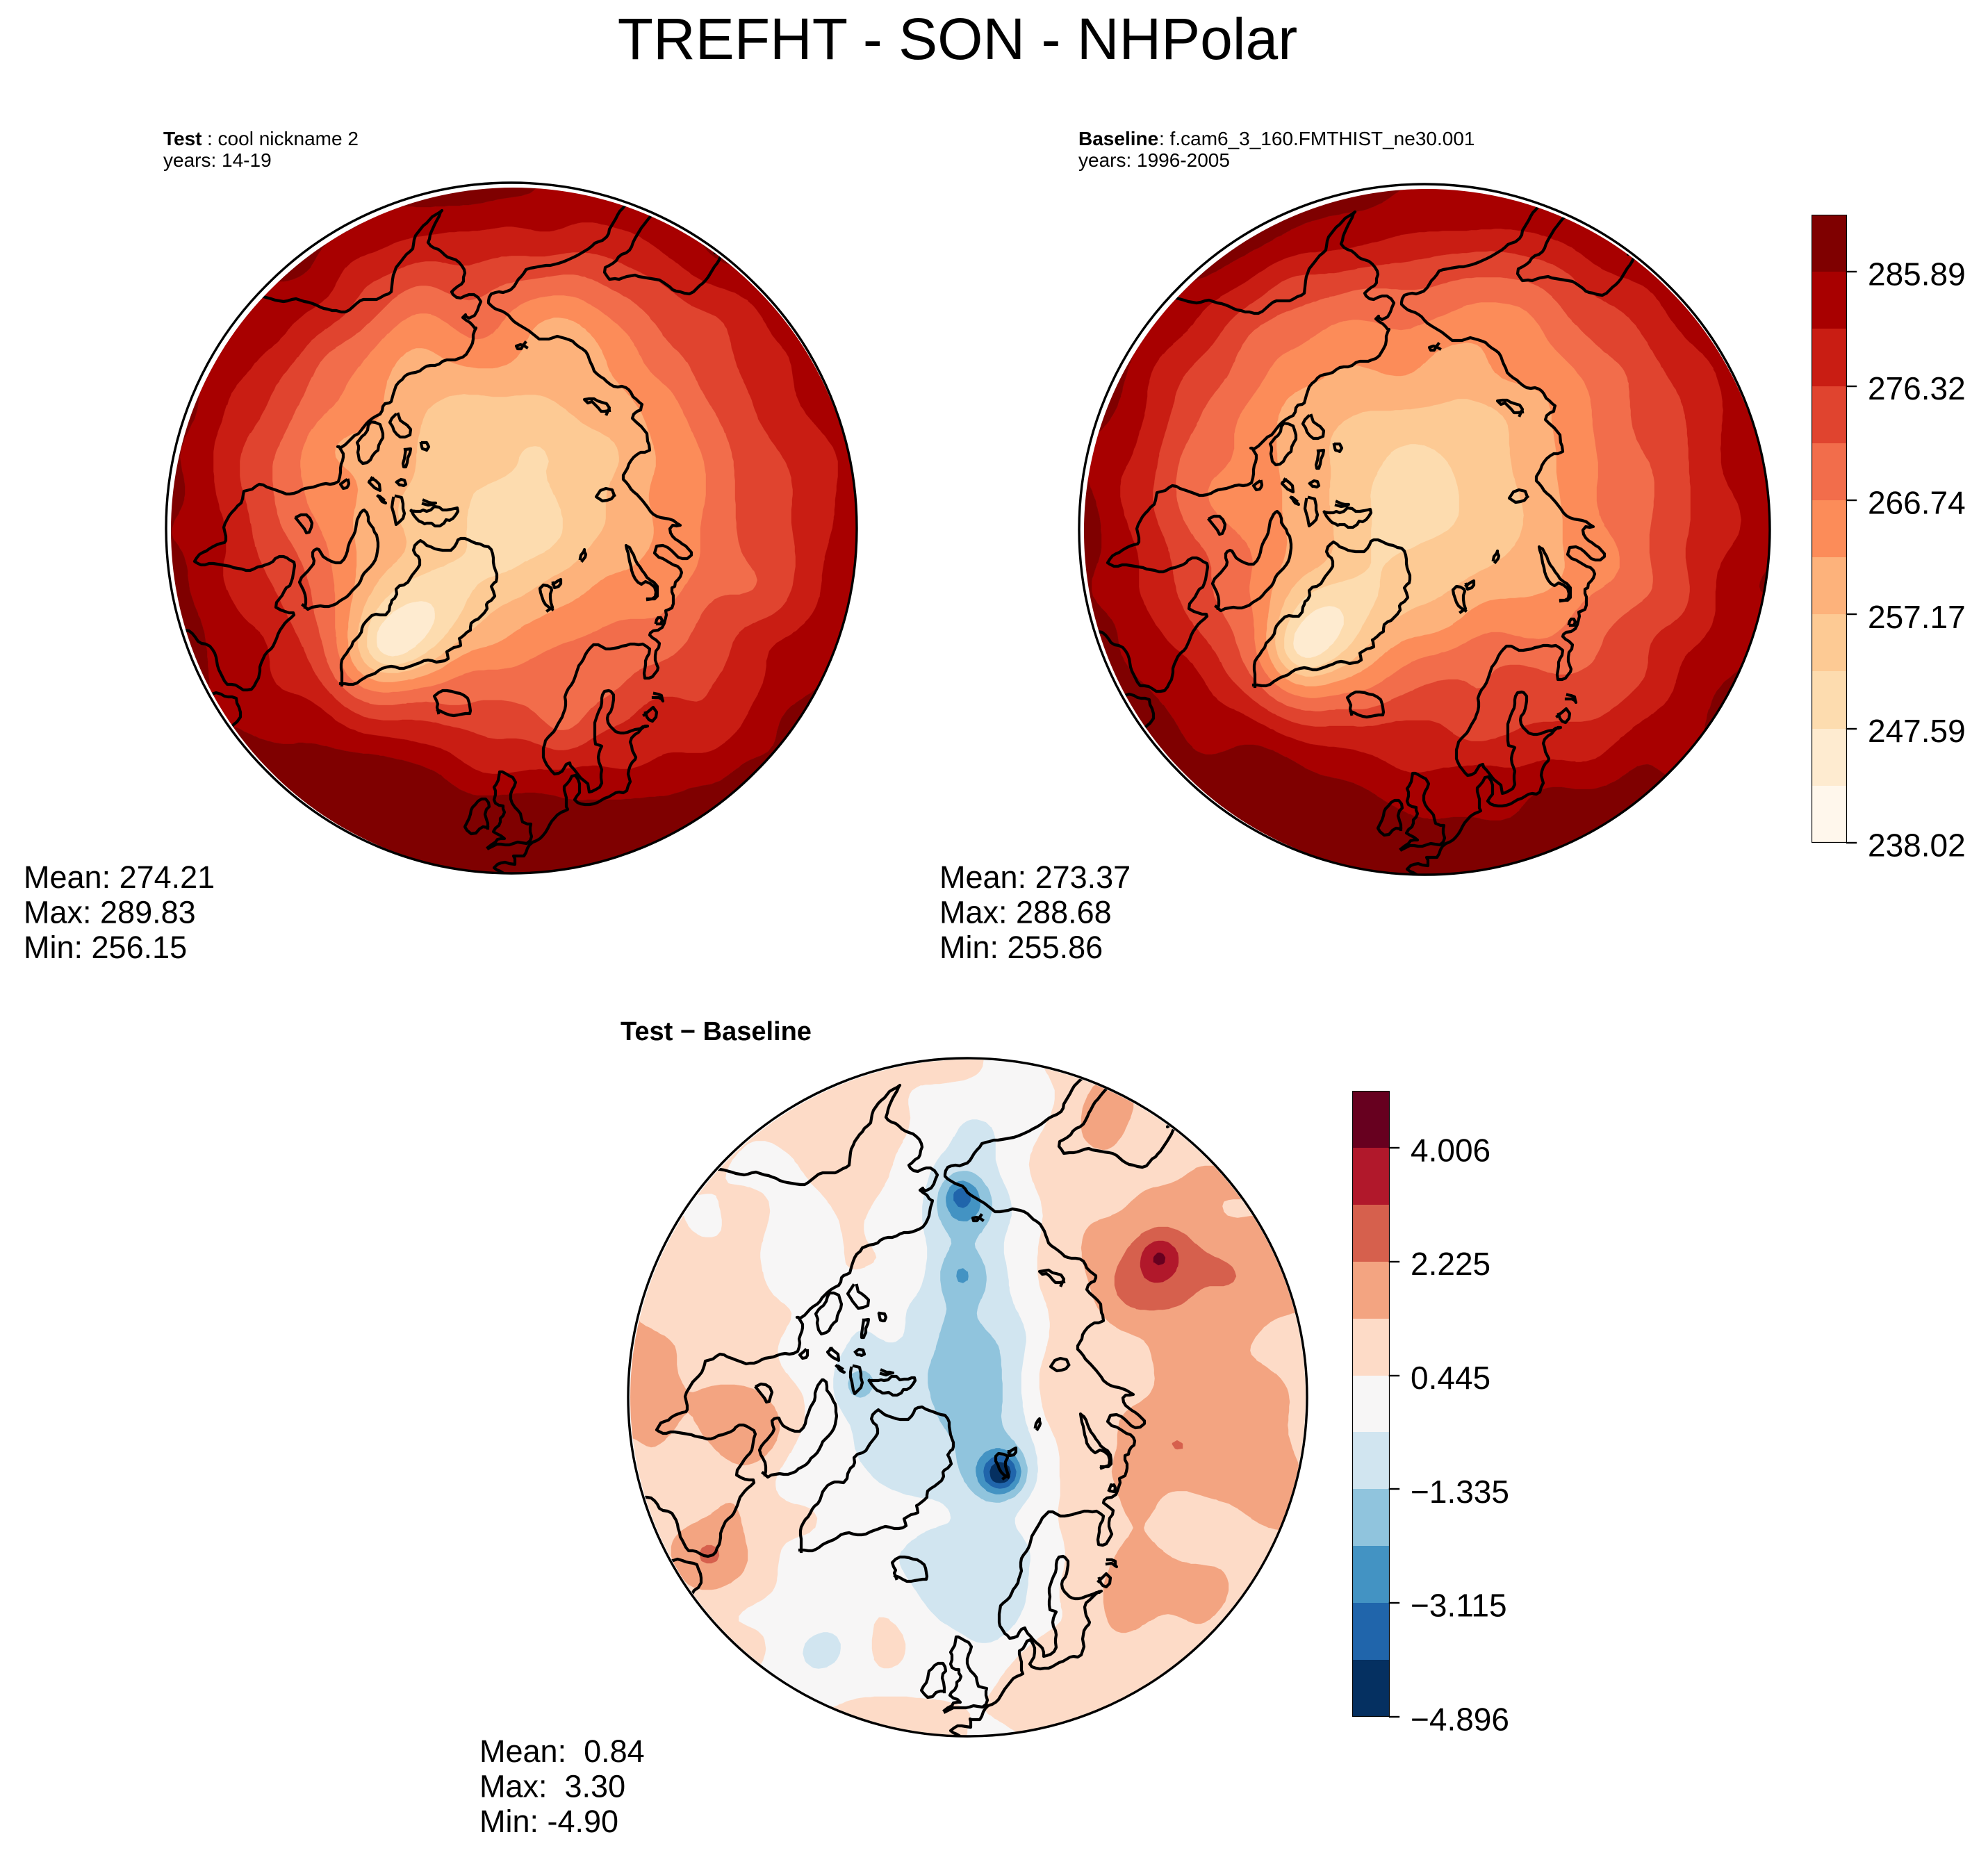 This screenshot has width=1988, height=1853. What do you see at coordinates (1450, 1150) in the screenshot?
I see `svg-text: 4.006` at bounding box center [1450, 1150].